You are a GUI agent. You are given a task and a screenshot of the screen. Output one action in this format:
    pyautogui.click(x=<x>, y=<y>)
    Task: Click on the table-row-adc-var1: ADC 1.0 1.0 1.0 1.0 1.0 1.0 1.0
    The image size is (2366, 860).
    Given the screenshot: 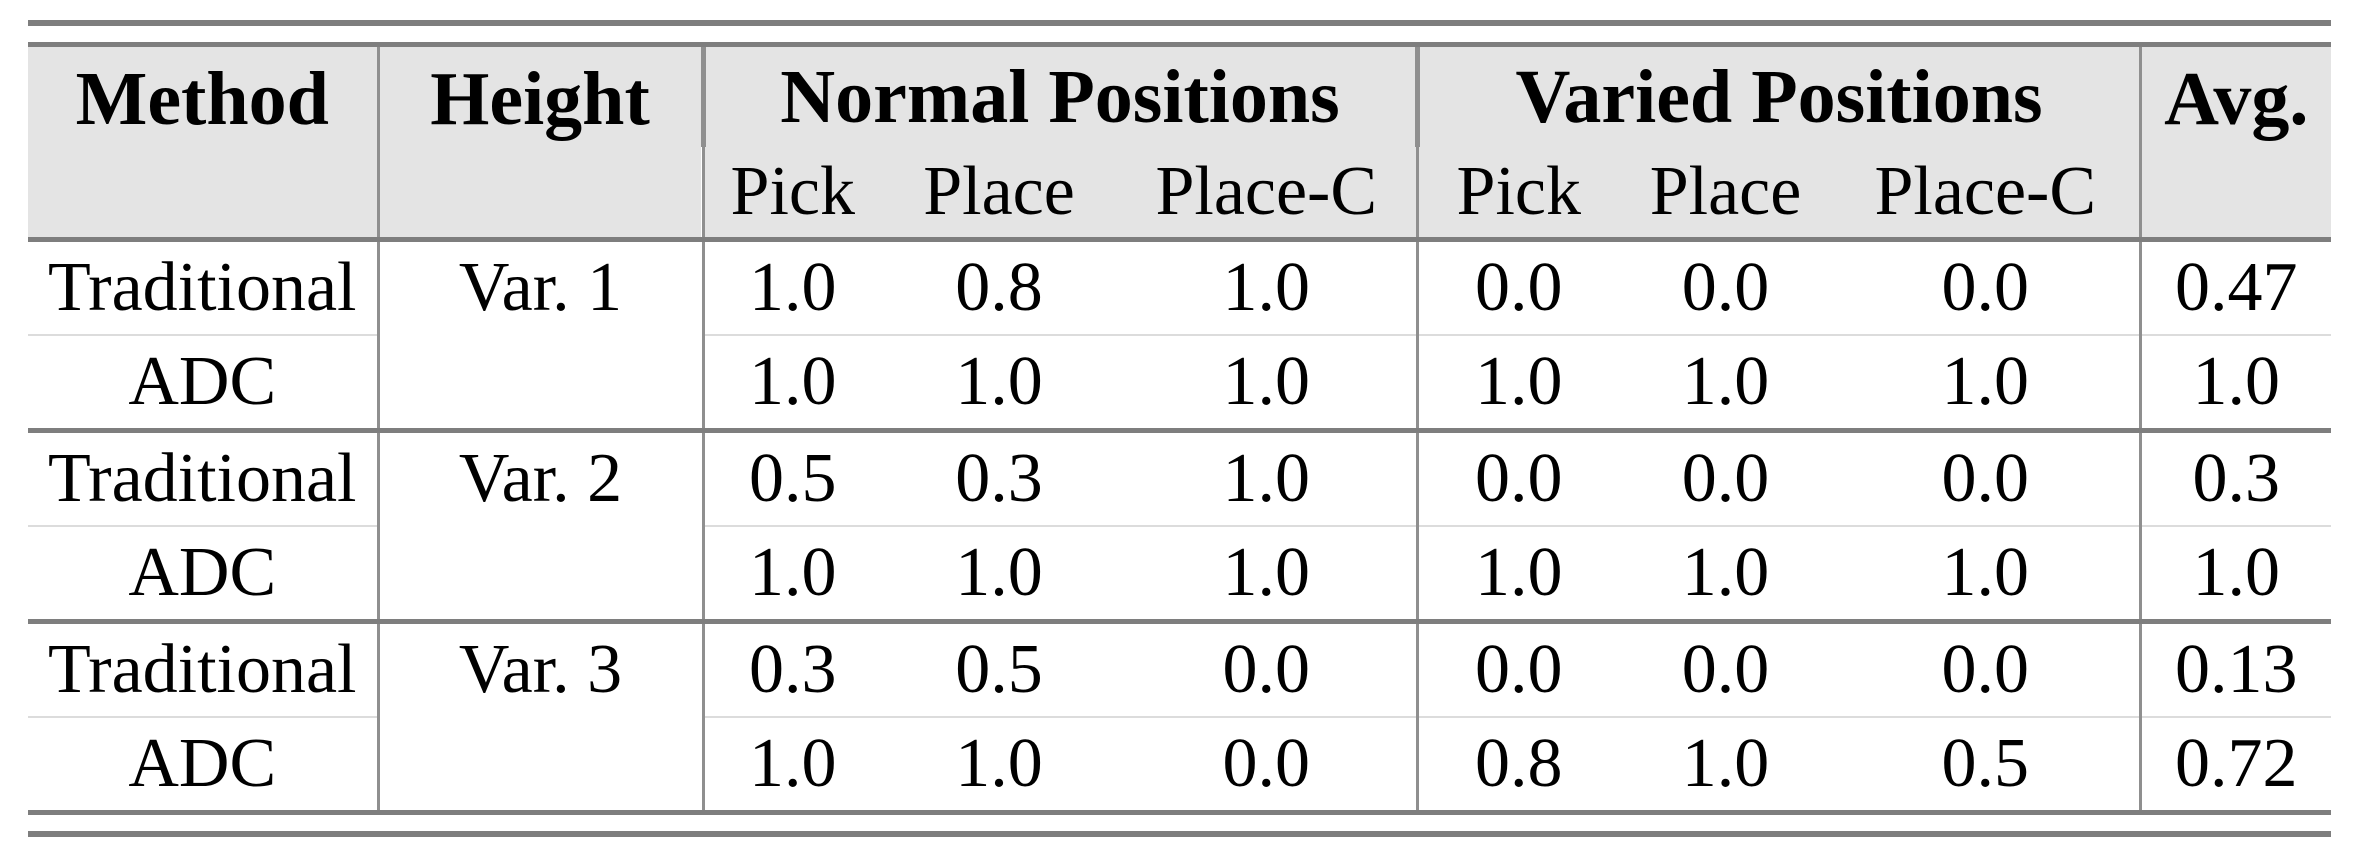 What is the action you would take?
    pyautogui.click(x=1180, y=382)
    